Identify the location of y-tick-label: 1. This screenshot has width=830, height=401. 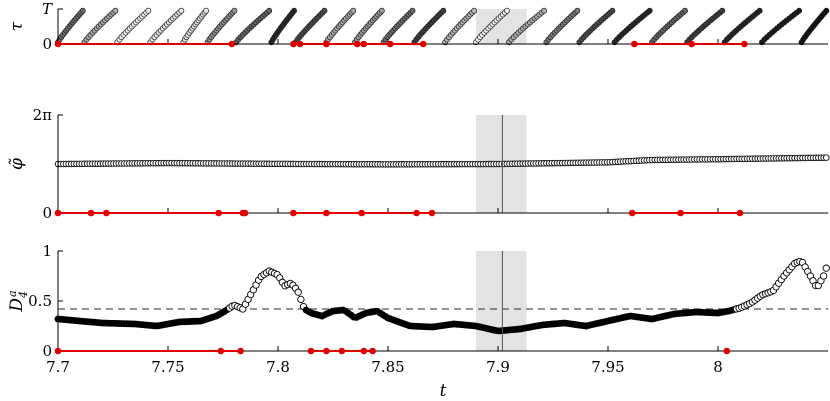
(47, 251).